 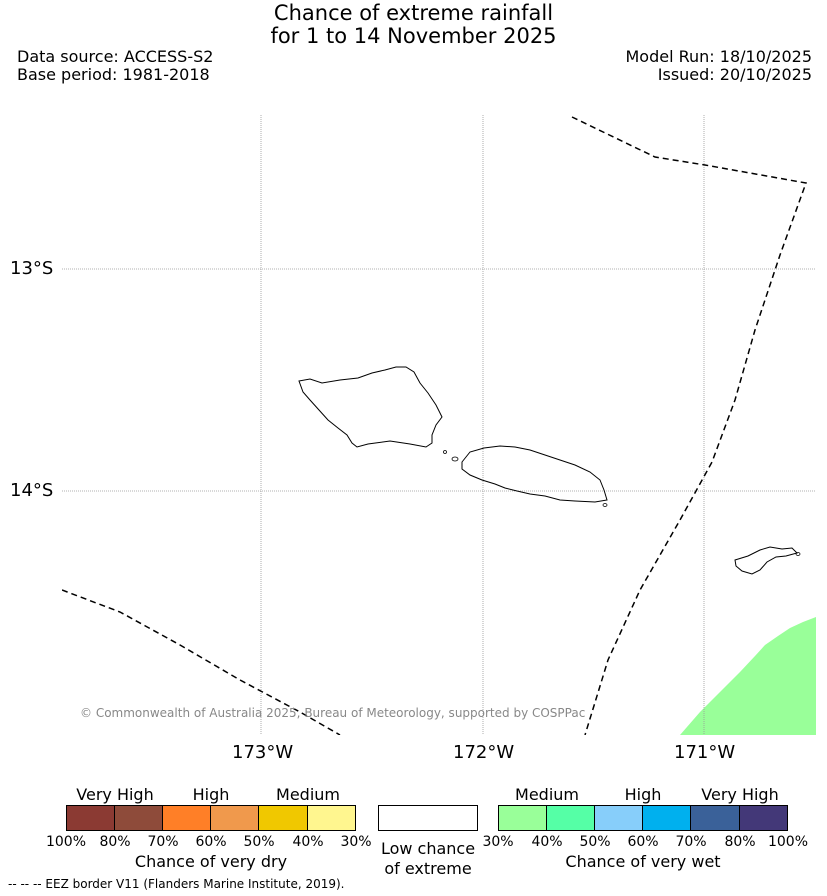 I want to click on lon-label-171w: 171°W, so click(x=705, y=752).